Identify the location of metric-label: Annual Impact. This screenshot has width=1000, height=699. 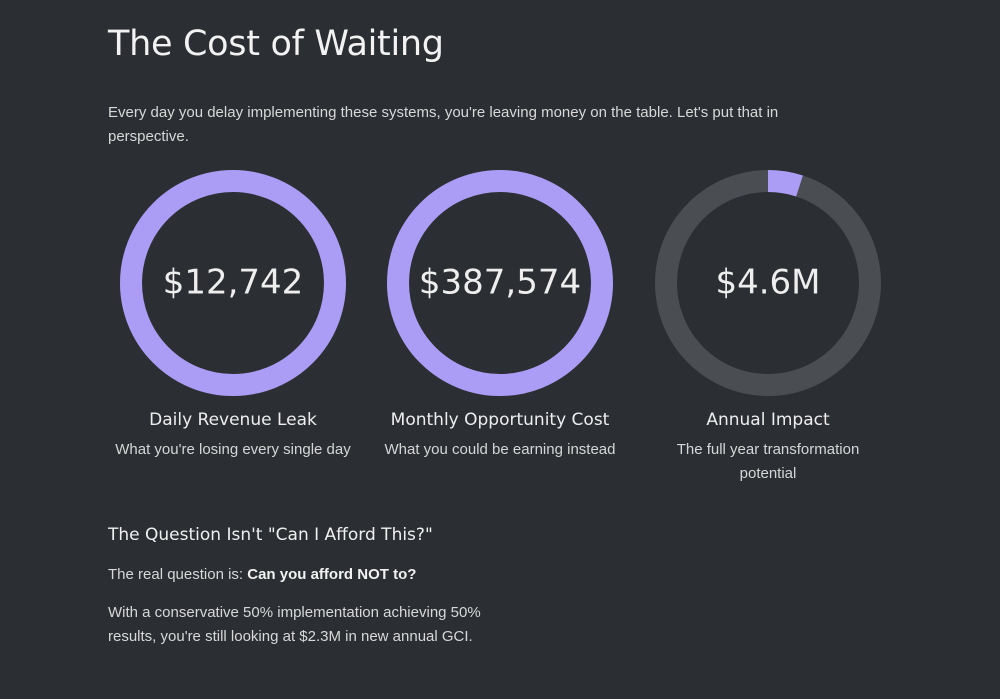
(768, 420).